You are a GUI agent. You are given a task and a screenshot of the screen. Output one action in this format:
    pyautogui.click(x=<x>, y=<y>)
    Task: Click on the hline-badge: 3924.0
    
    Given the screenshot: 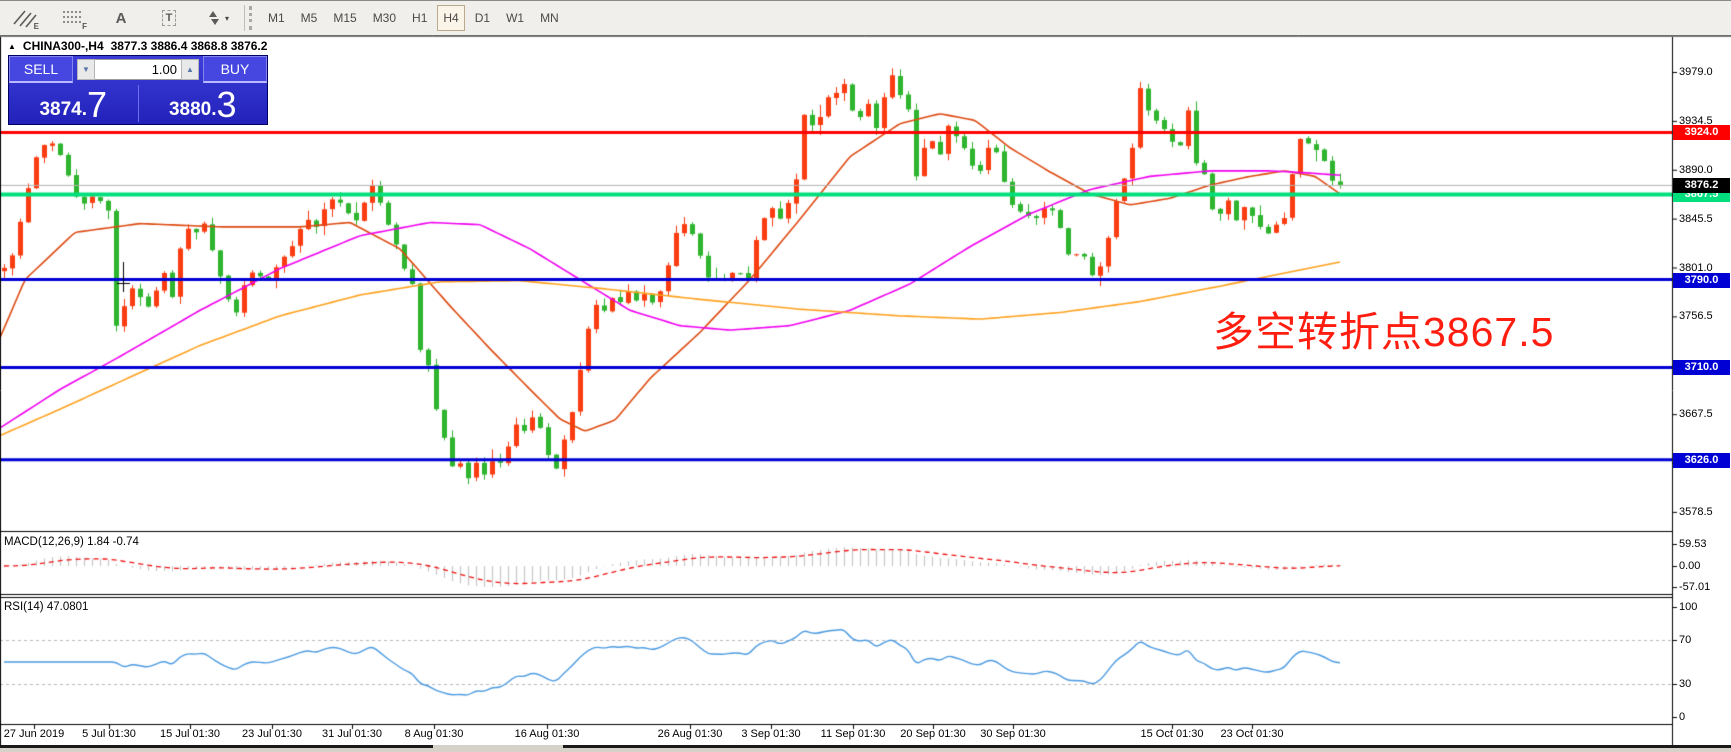 What is the action you would take?
    pyautogui.click(x=1701, y=133)
    